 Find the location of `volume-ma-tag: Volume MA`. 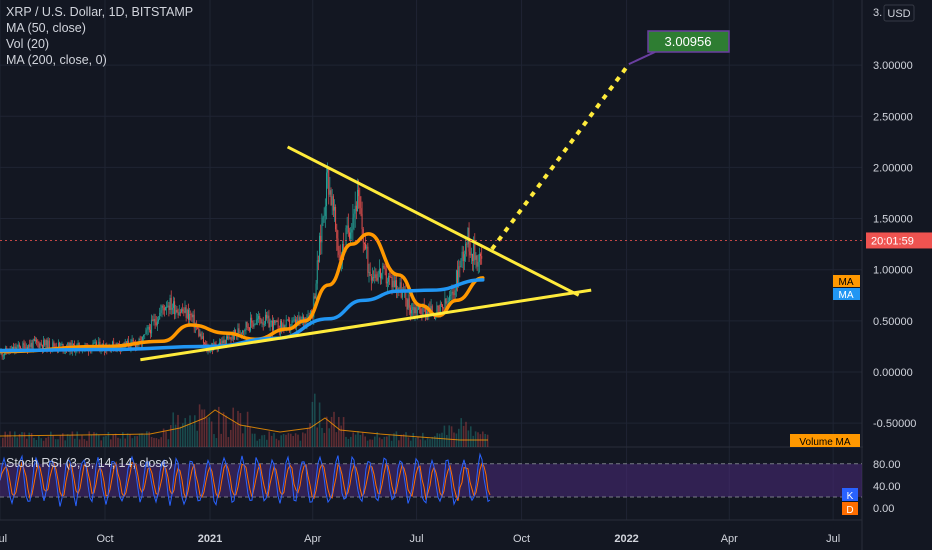

volume-ma-tag: Volume MA is located at coordinates (824, 442).